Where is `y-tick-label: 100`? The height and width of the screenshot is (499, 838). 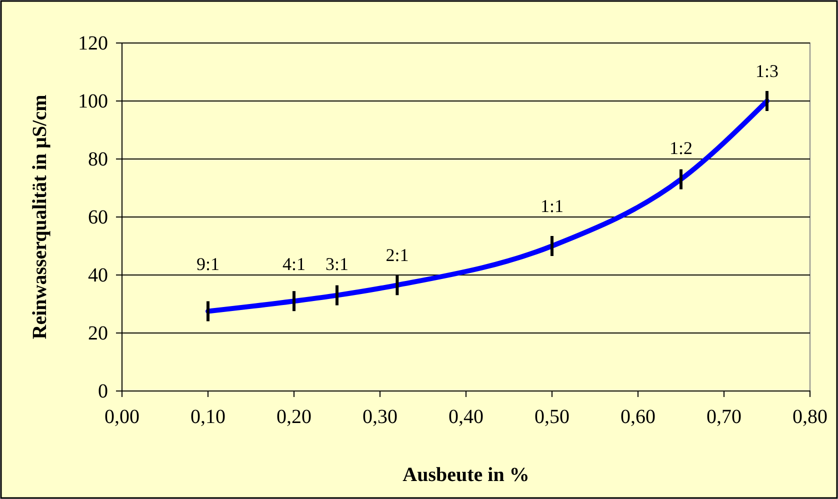 y-tick-label: 100 is located at coordinates (93, 101).